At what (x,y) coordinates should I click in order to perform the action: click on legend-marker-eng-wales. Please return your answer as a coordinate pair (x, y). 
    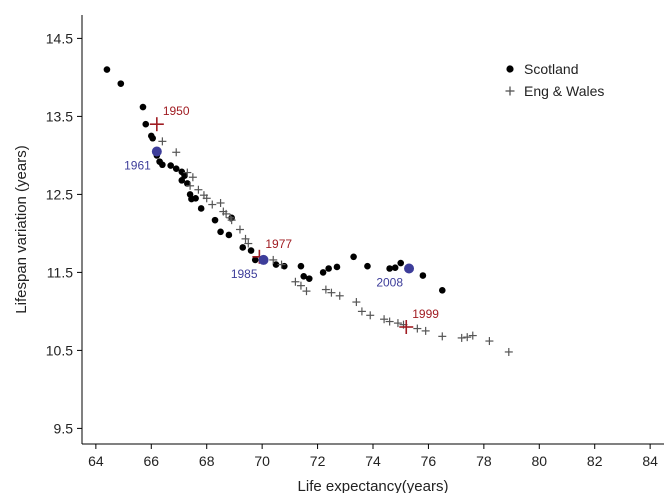
    Looking at the image, I should click on (510, 91).